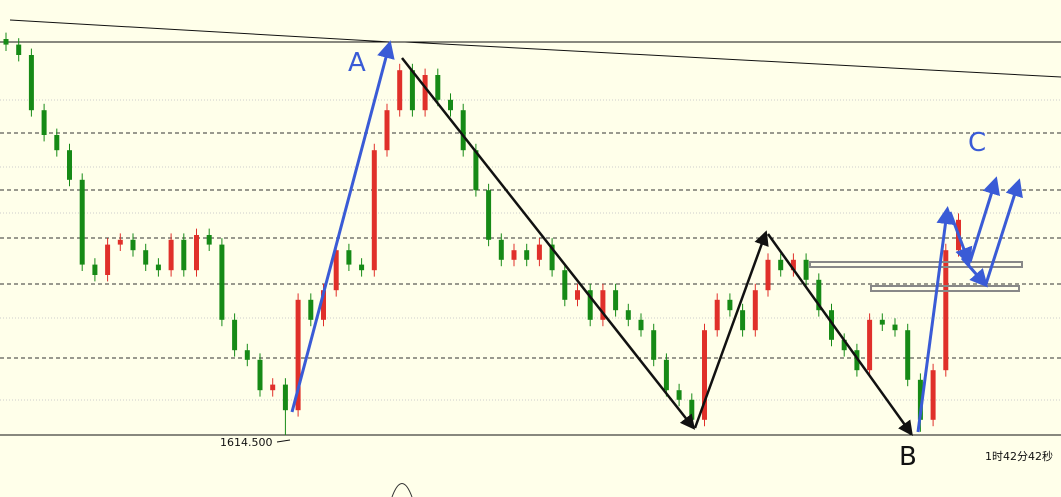 The image size is (1061, 497). What do you see at coordinates (530, 481) in the screenshot?
I see `footer` at bounding box center [530, 481].